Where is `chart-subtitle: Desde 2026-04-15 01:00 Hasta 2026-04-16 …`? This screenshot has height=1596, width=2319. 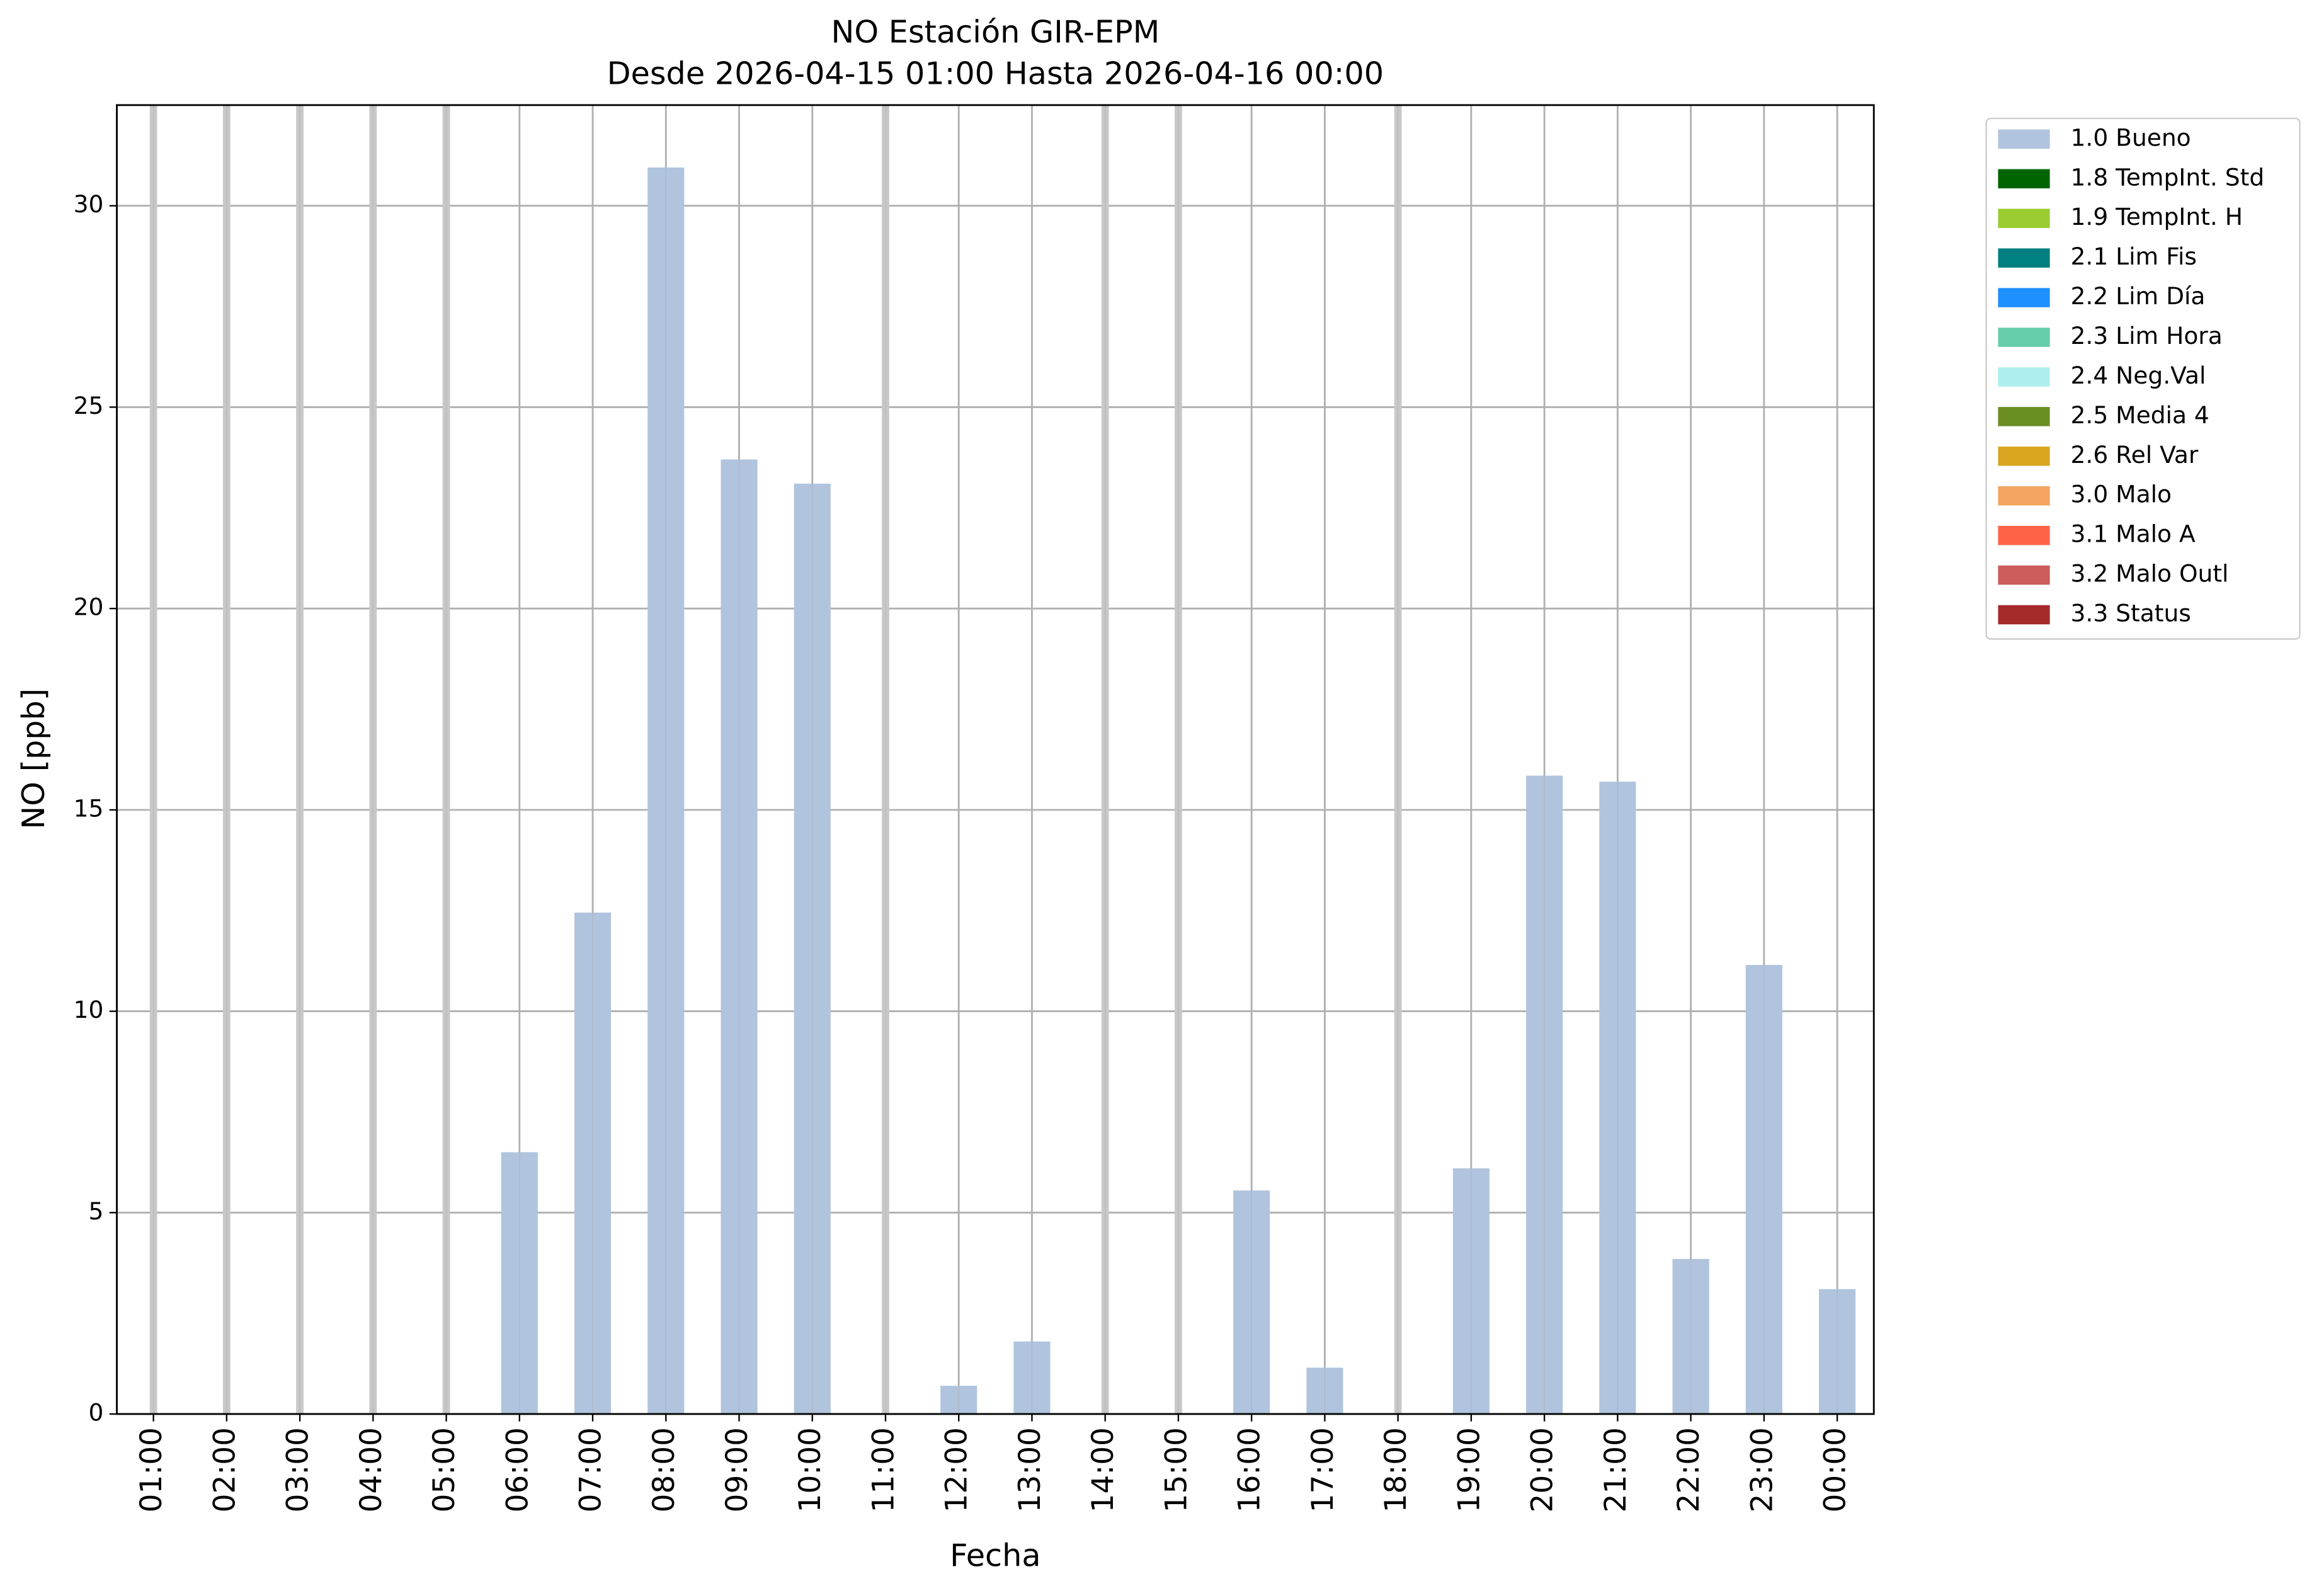 chart-subtitle: Desde 2026-04-15 01:00 Hasta 2026-04-16 … is located at coordinates (995, 73).